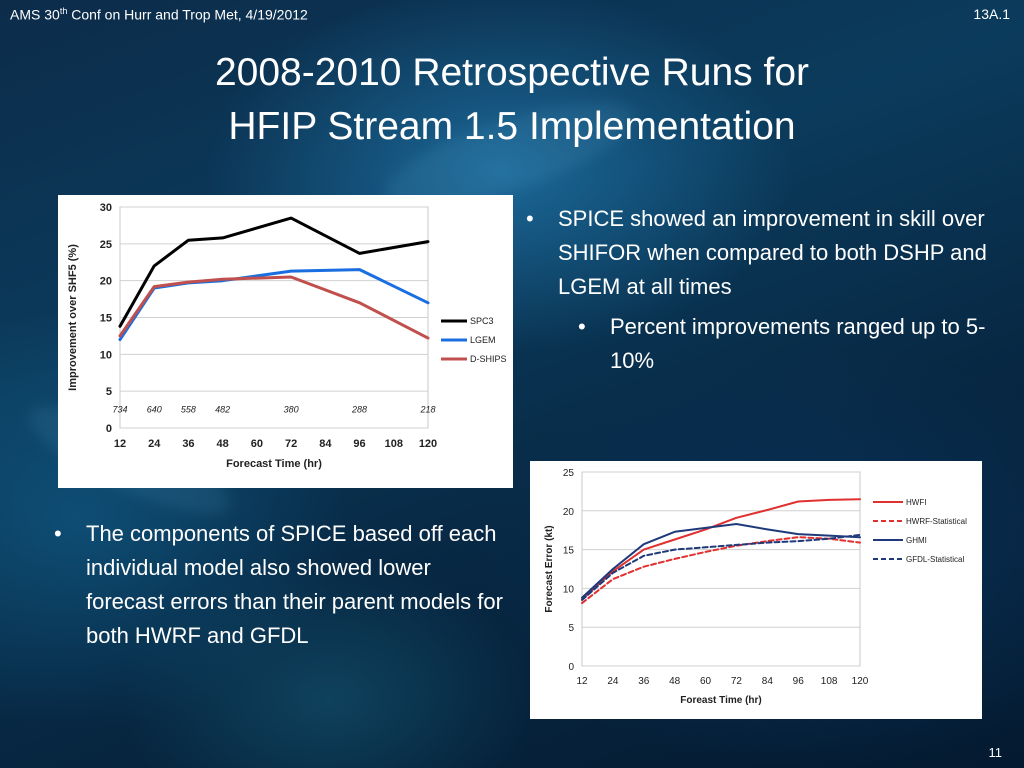 The image size is (1024, 768). What do you see at coordinates (274, 464) in the screenshot?
I see `x-axis-label: Forecast Time (hr)` at bounding box center [274, 464].